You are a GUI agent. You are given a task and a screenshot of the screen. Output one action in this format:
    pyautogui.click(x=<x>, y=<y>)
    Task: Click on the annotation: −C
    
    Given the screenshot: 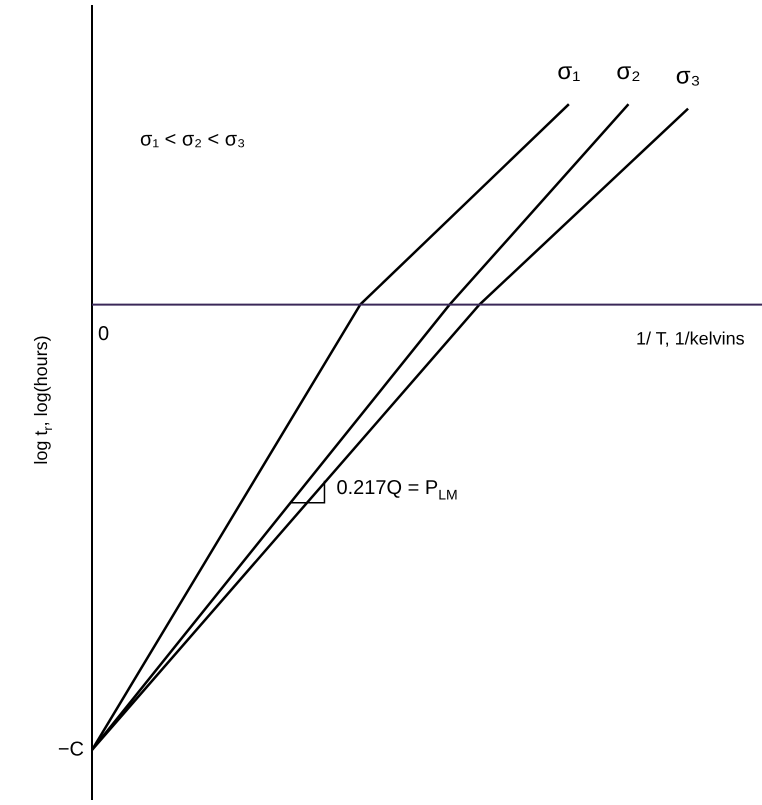 What is the action you would take?
    pyautogui.click(x=71, y=749)
    